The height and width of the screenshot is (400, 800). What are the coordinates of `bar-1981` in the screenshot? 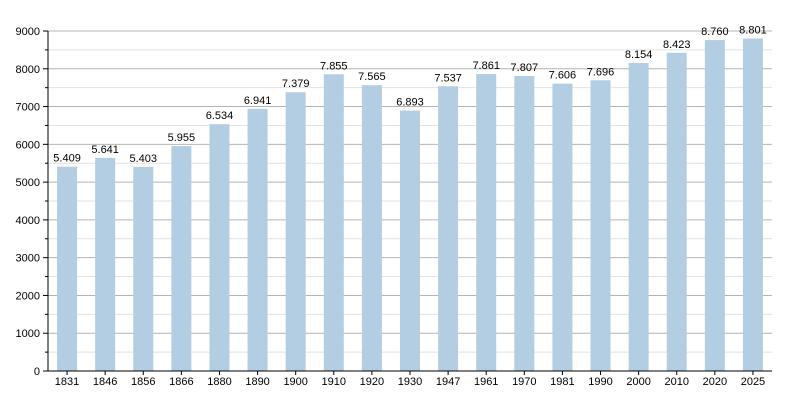 It's located at (562, 227).